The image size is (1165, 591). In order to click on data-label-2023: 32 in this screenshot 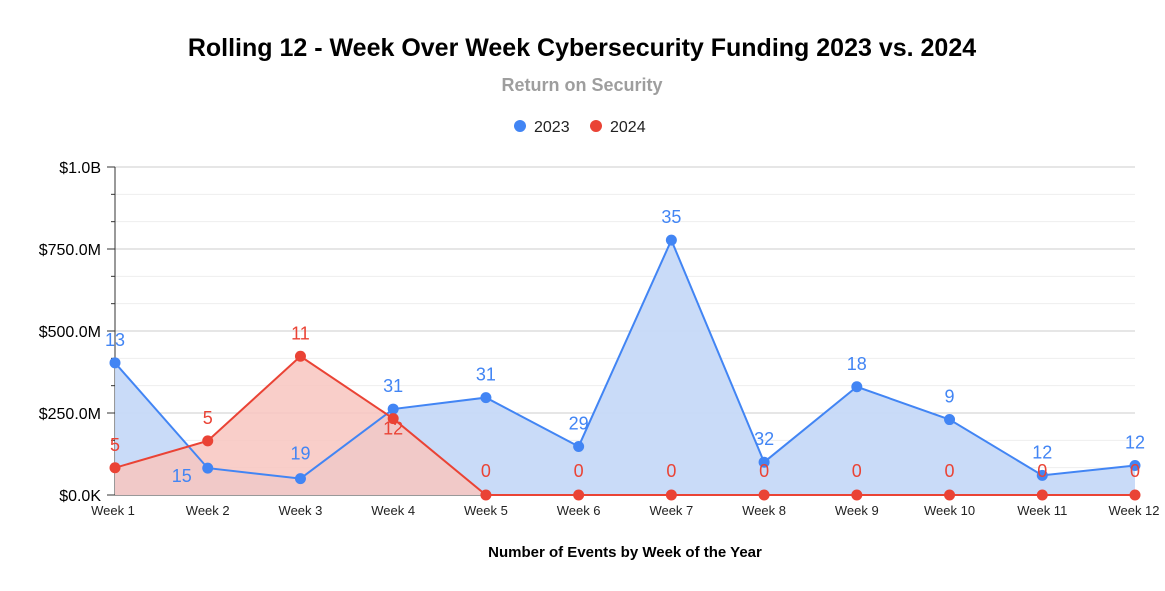, I will do `click(764, 439)`.